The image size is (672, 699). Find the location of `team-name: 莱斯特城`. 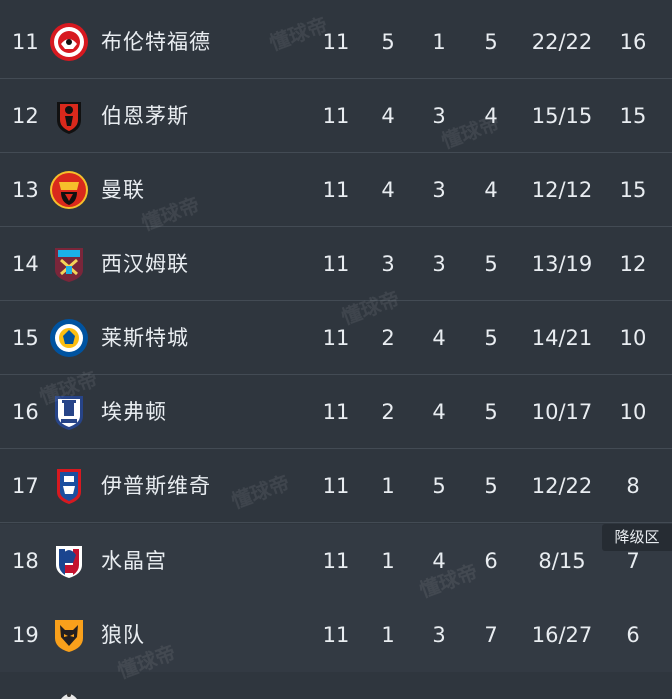

team-name: 莱斯特城 is located at coordinates (145, 338).